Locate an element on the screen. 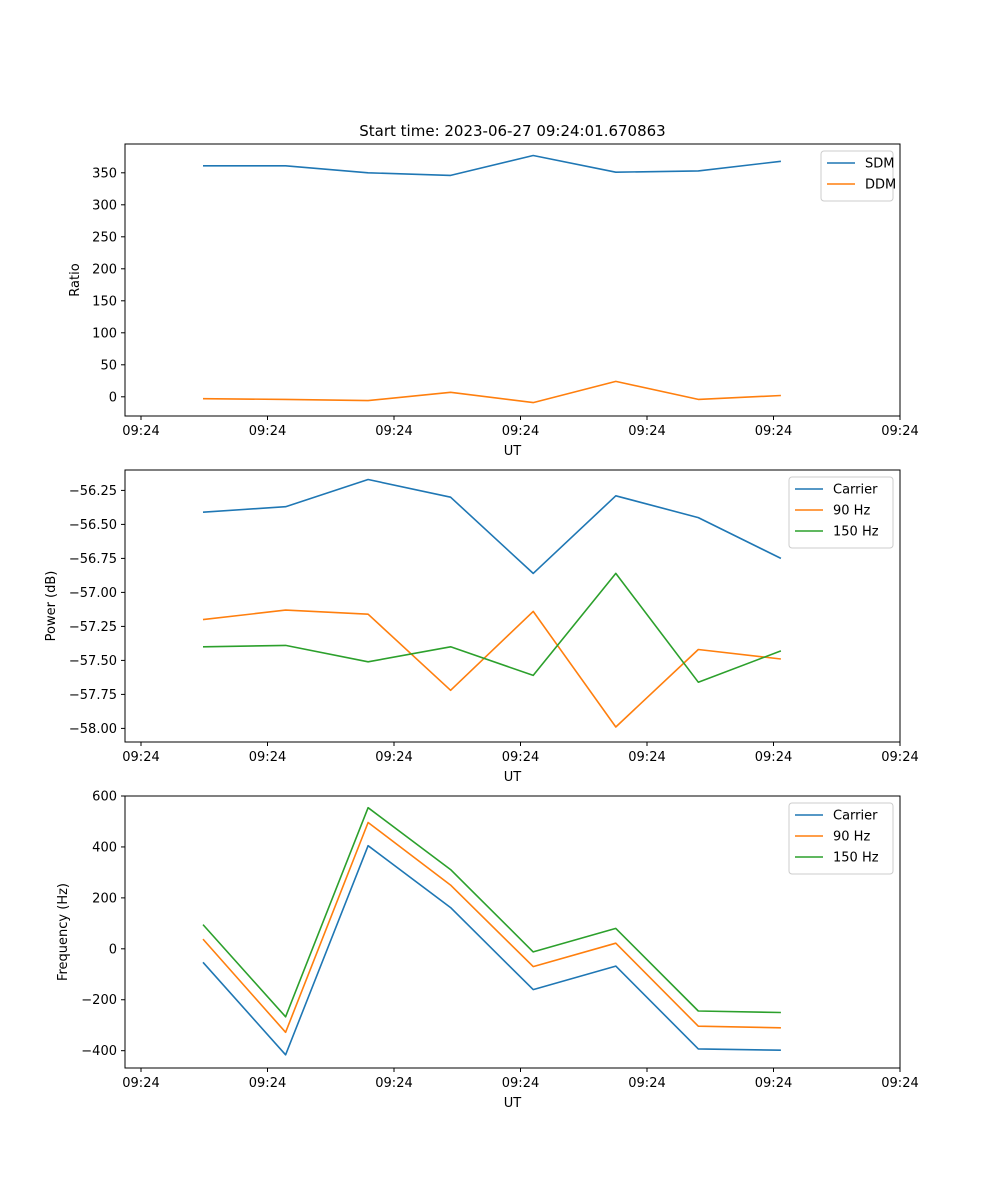 This screenshot has height=1200, width=1000. y-tick-label: −57.00 is located at coordinates (93, 593).